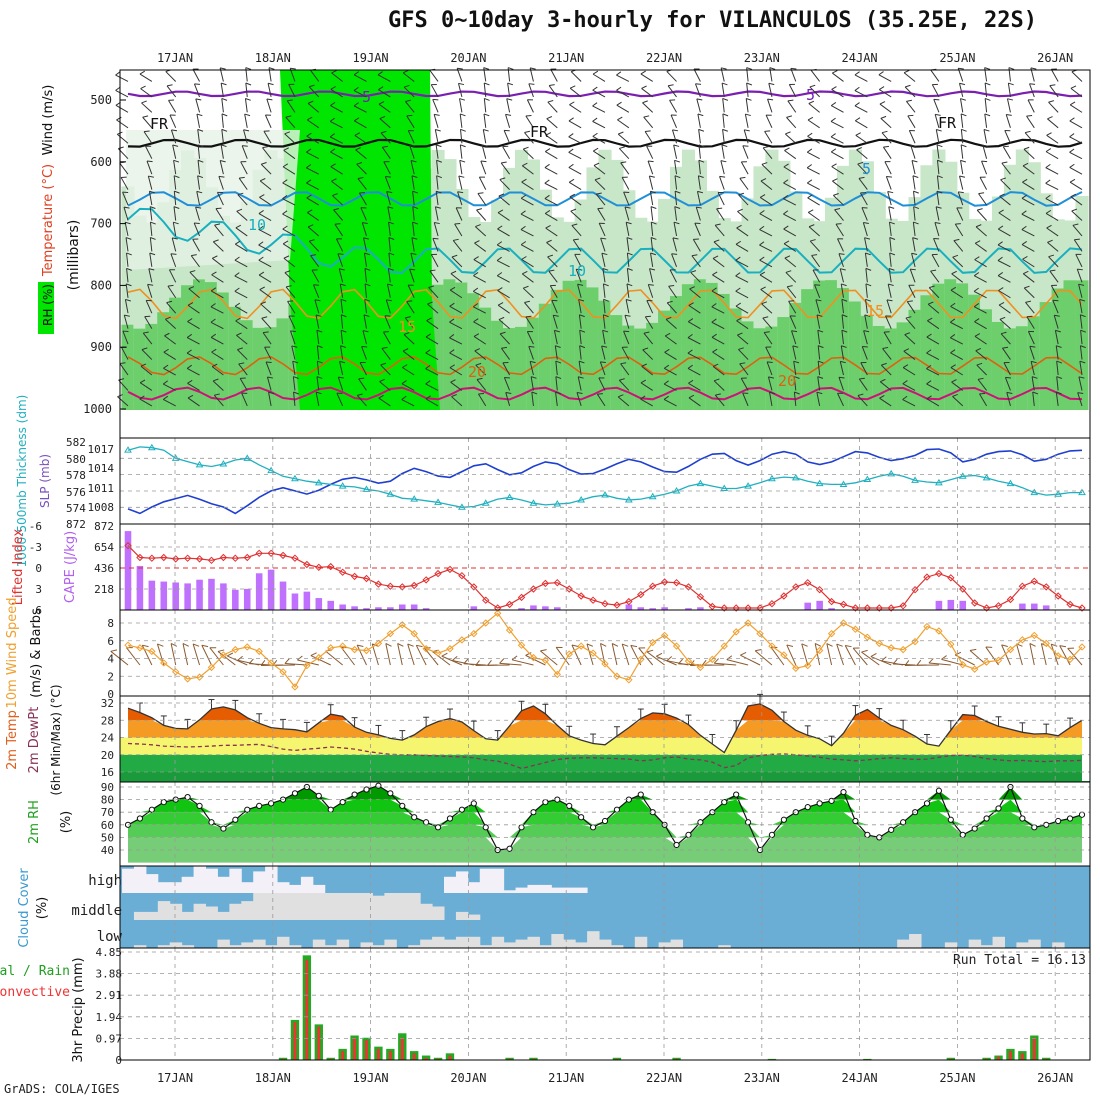 This screenshot has height=1100, width=1100. What do you see at coordinates (101, 162) in the screenshot?
I see `pressure-tick-label: 600` at bounding box center [101, 162].